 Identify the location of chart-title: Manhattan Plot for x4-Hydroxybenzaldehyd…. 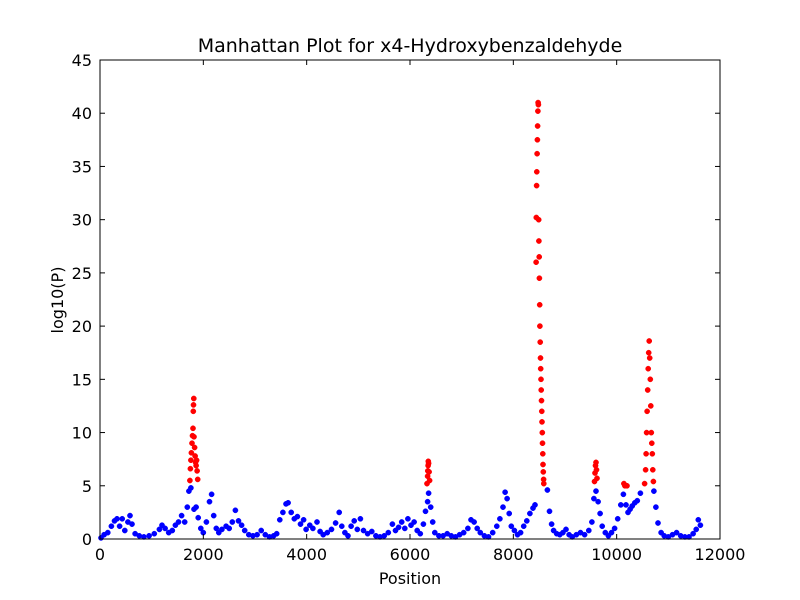
(410, 46).